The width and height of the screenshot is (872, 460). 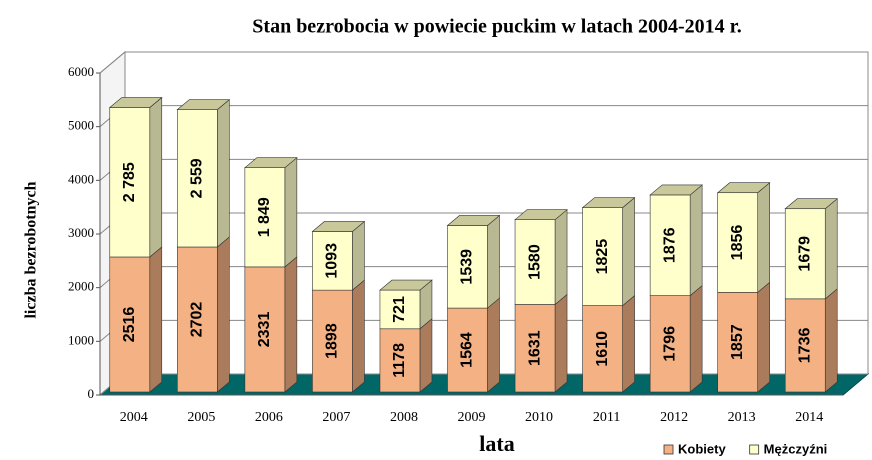 I want to click on value-label: 1564, so click(x=467, y=350).